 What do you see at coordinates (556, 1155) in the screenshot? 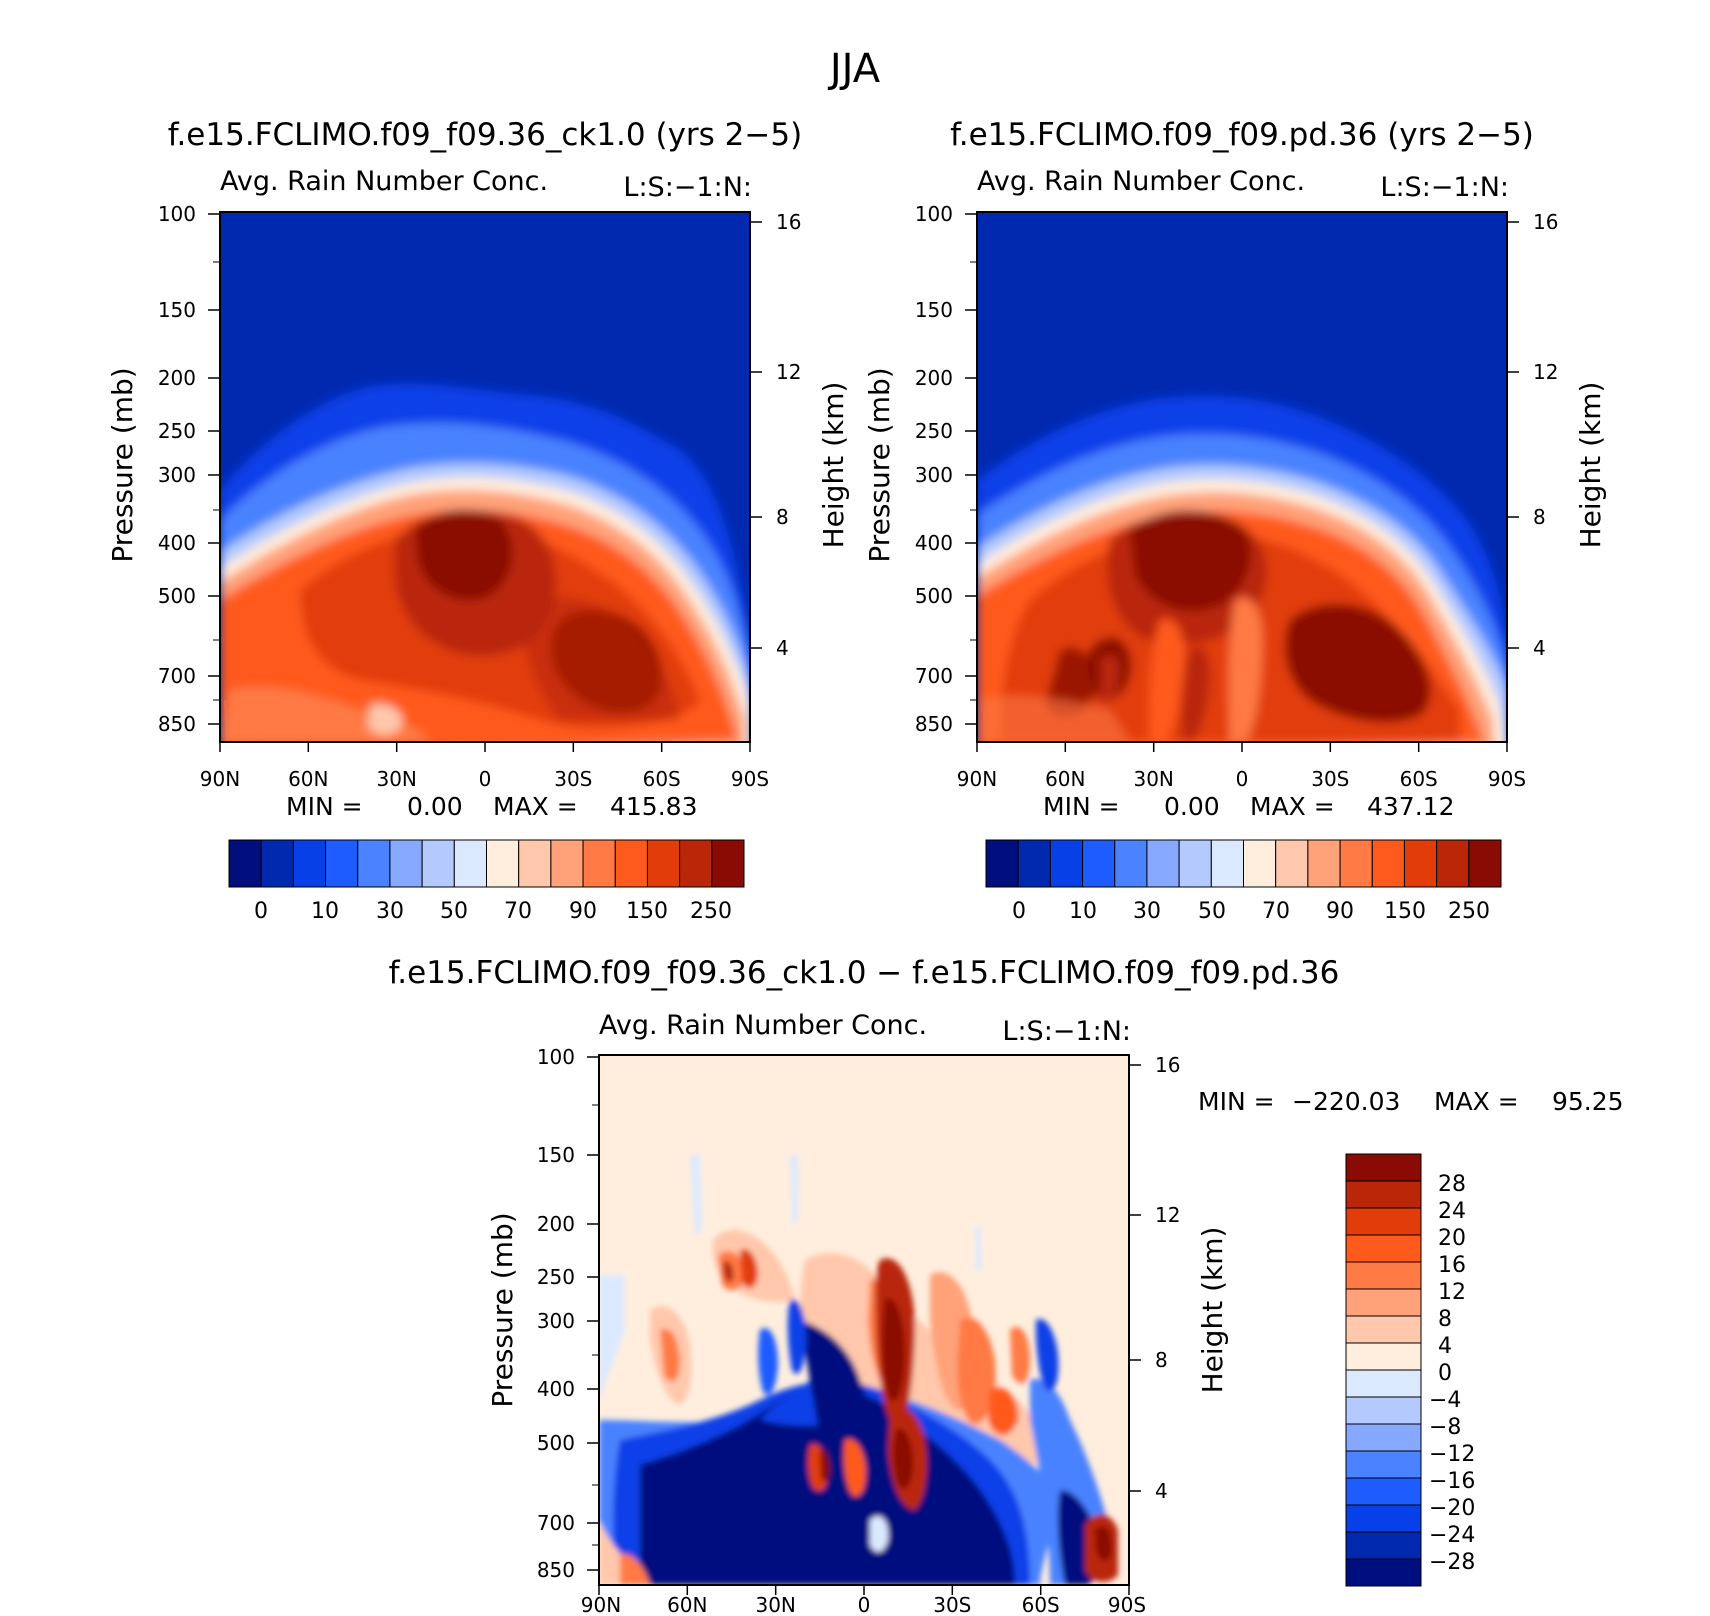
I see `panel-3-y-tick-label: 150` at bounding box center [556, 1155].